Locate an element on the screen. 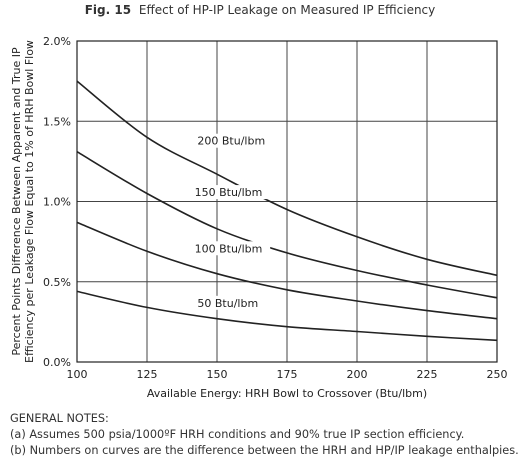 The width and height of the screenshot is (520, 461). x-tick-label: 225 is located at coordinates (427, 374).